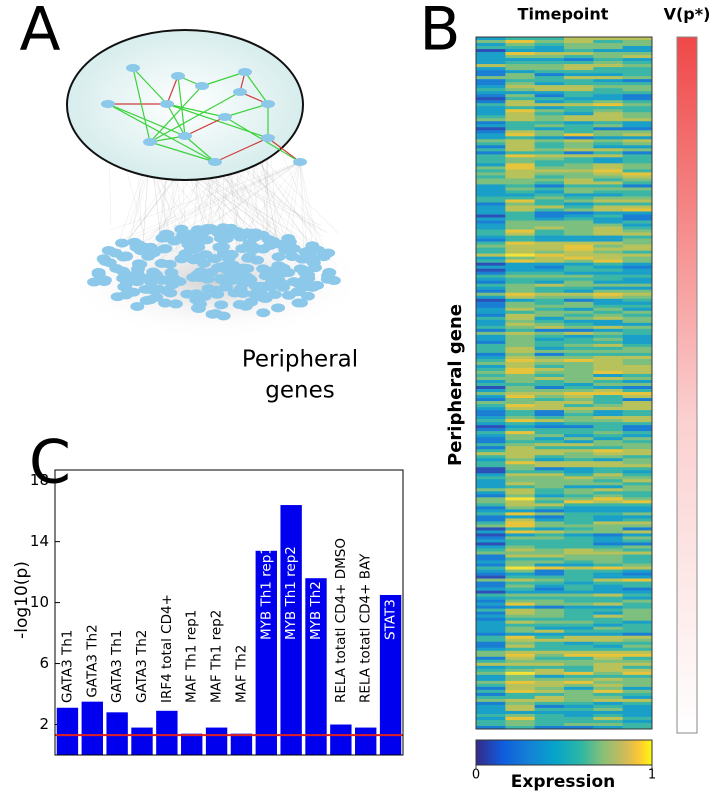  I want to click on bar-label: GATA3 Th2, so click(92, 660).